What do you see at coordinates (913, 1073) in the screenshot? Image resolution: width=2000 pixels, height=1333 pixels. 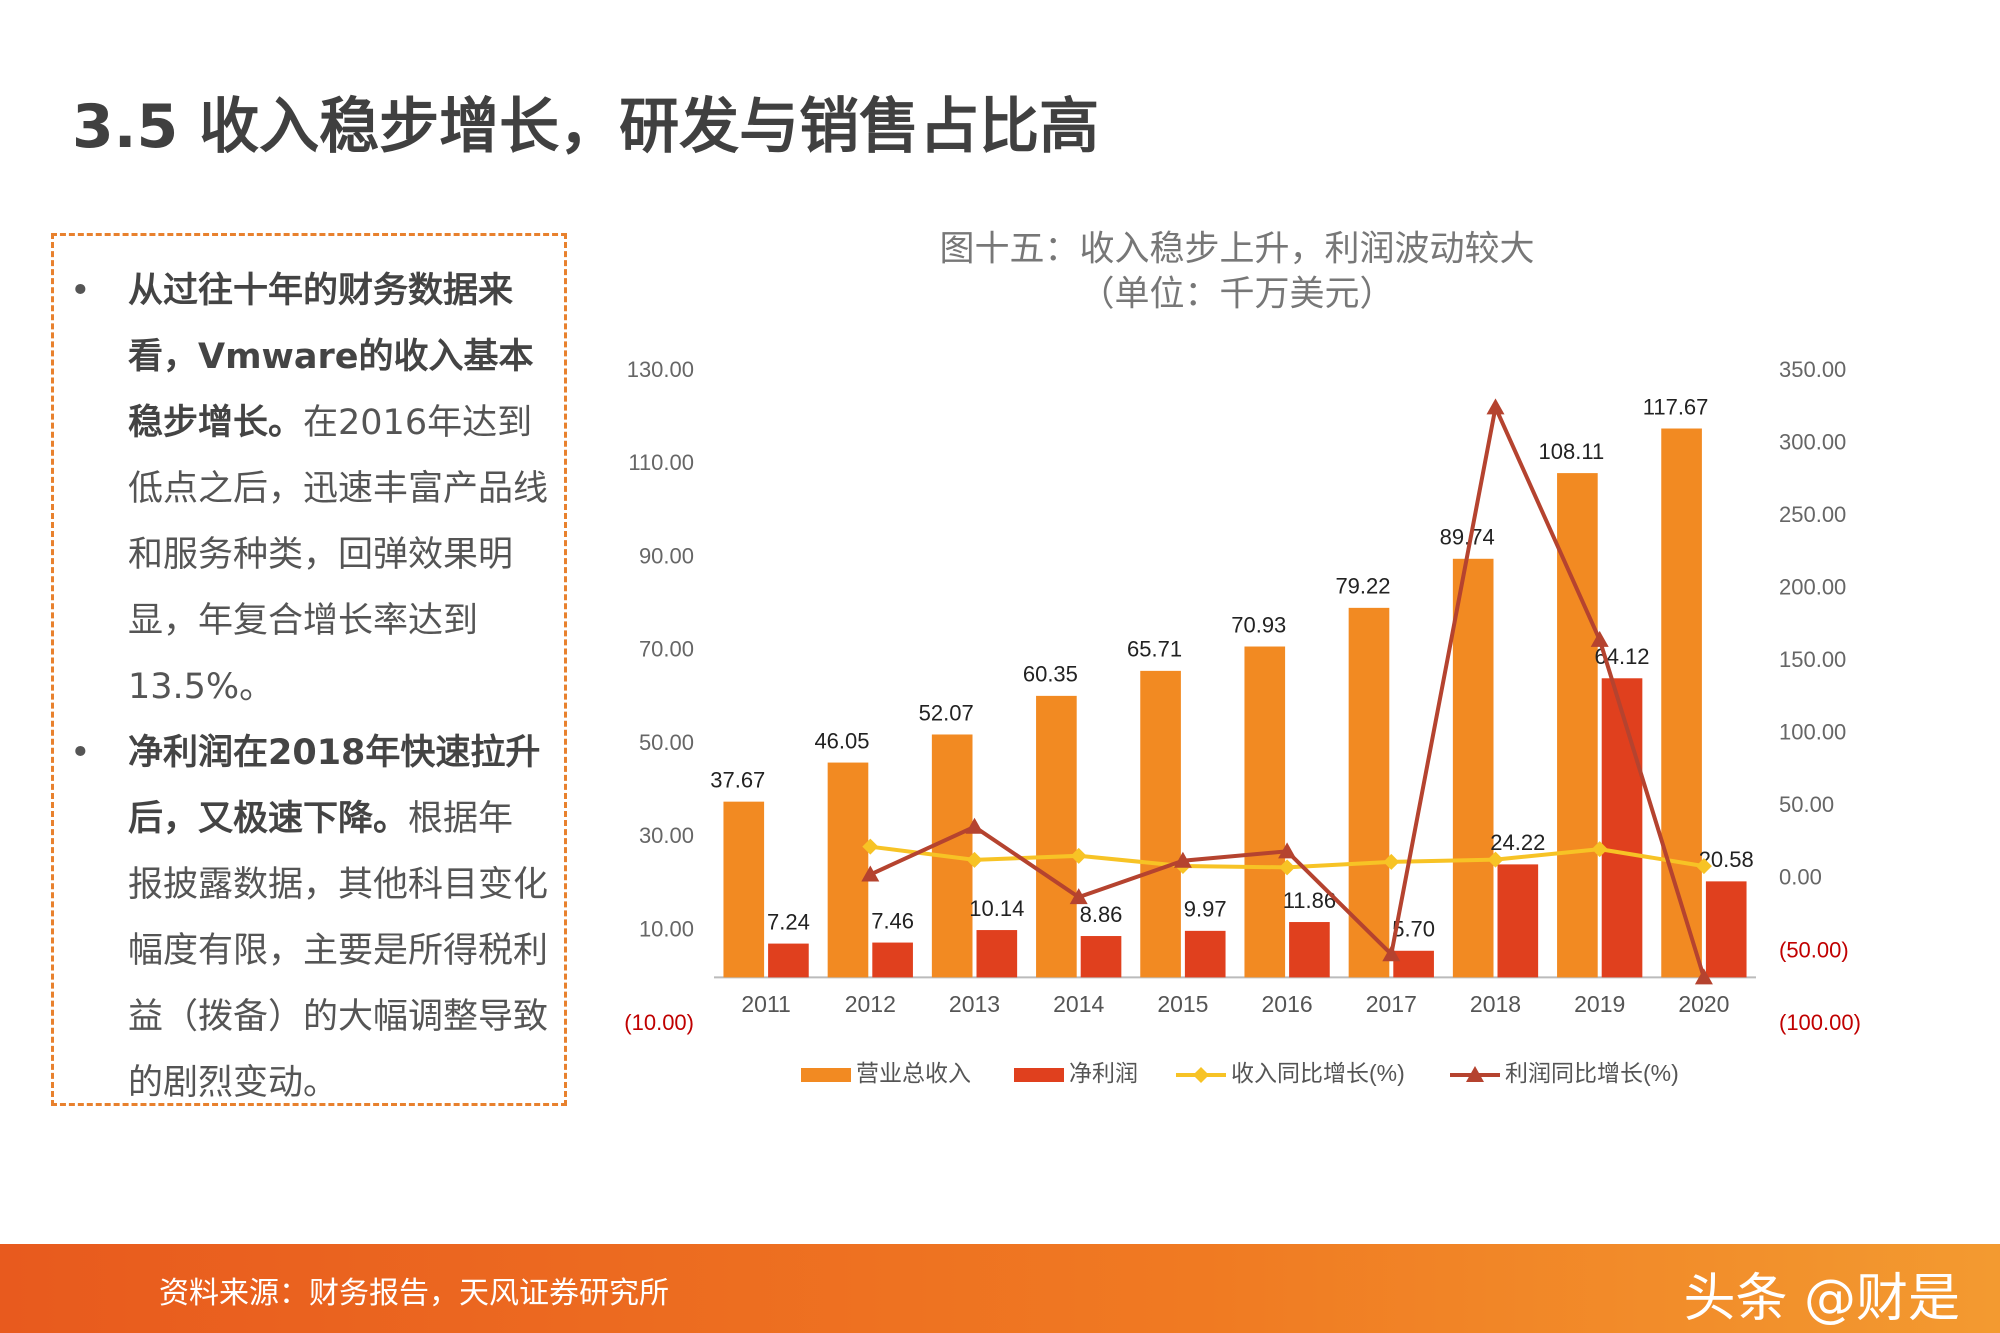 I see `legend-label: 营业总收入` at bounding box center [913, 1073].